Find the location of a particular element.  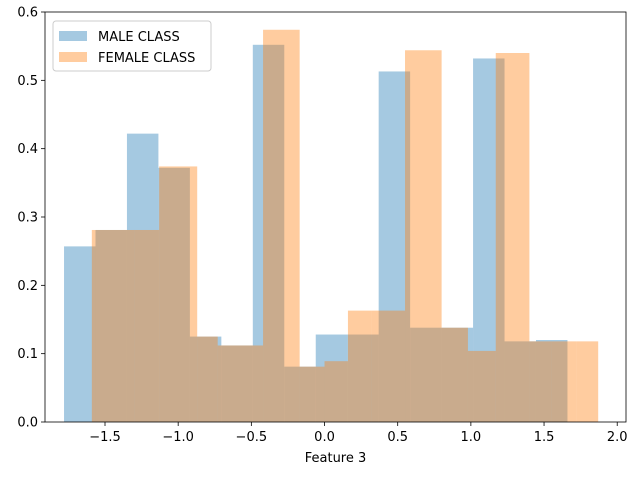

x-tick-label: −1.5 is located at coordinates (105, 437).